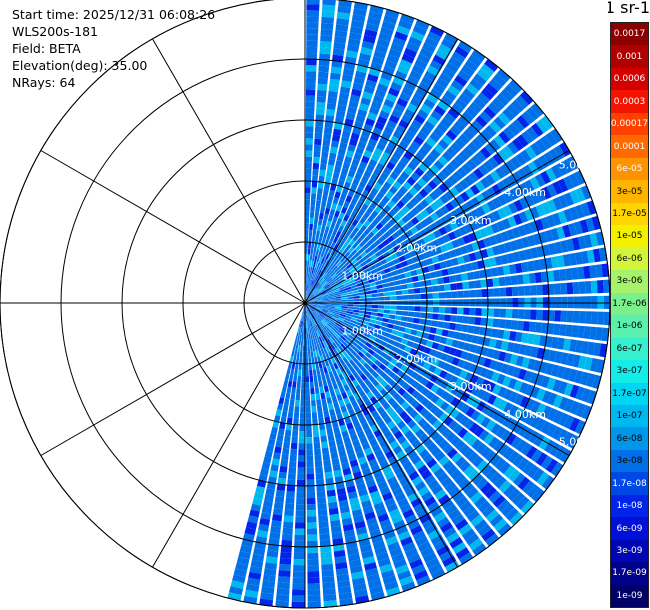 The image size is (650, 610). Describe the element at coordinates (471, 386) in the screenshot. I see `range-ring-label: 3.00km` at that location.